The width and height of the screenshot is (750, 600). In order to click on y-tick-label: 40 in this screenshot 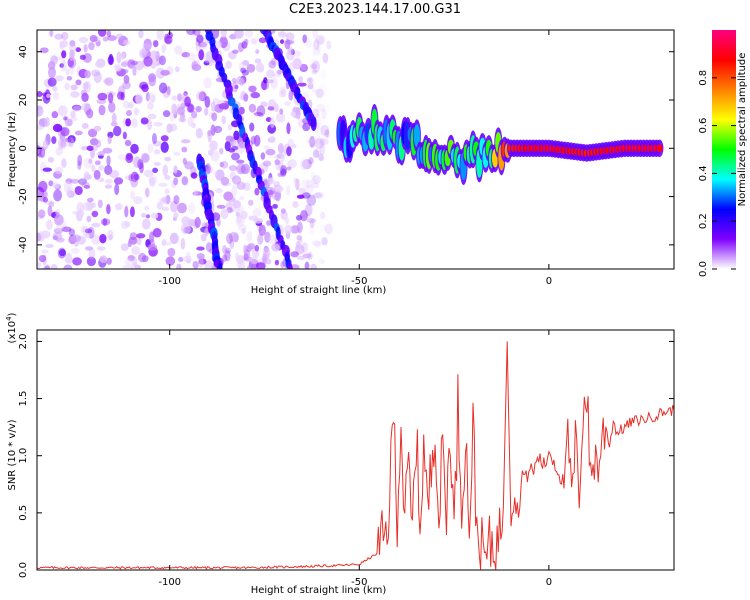, I will do `click(23, 51)`.